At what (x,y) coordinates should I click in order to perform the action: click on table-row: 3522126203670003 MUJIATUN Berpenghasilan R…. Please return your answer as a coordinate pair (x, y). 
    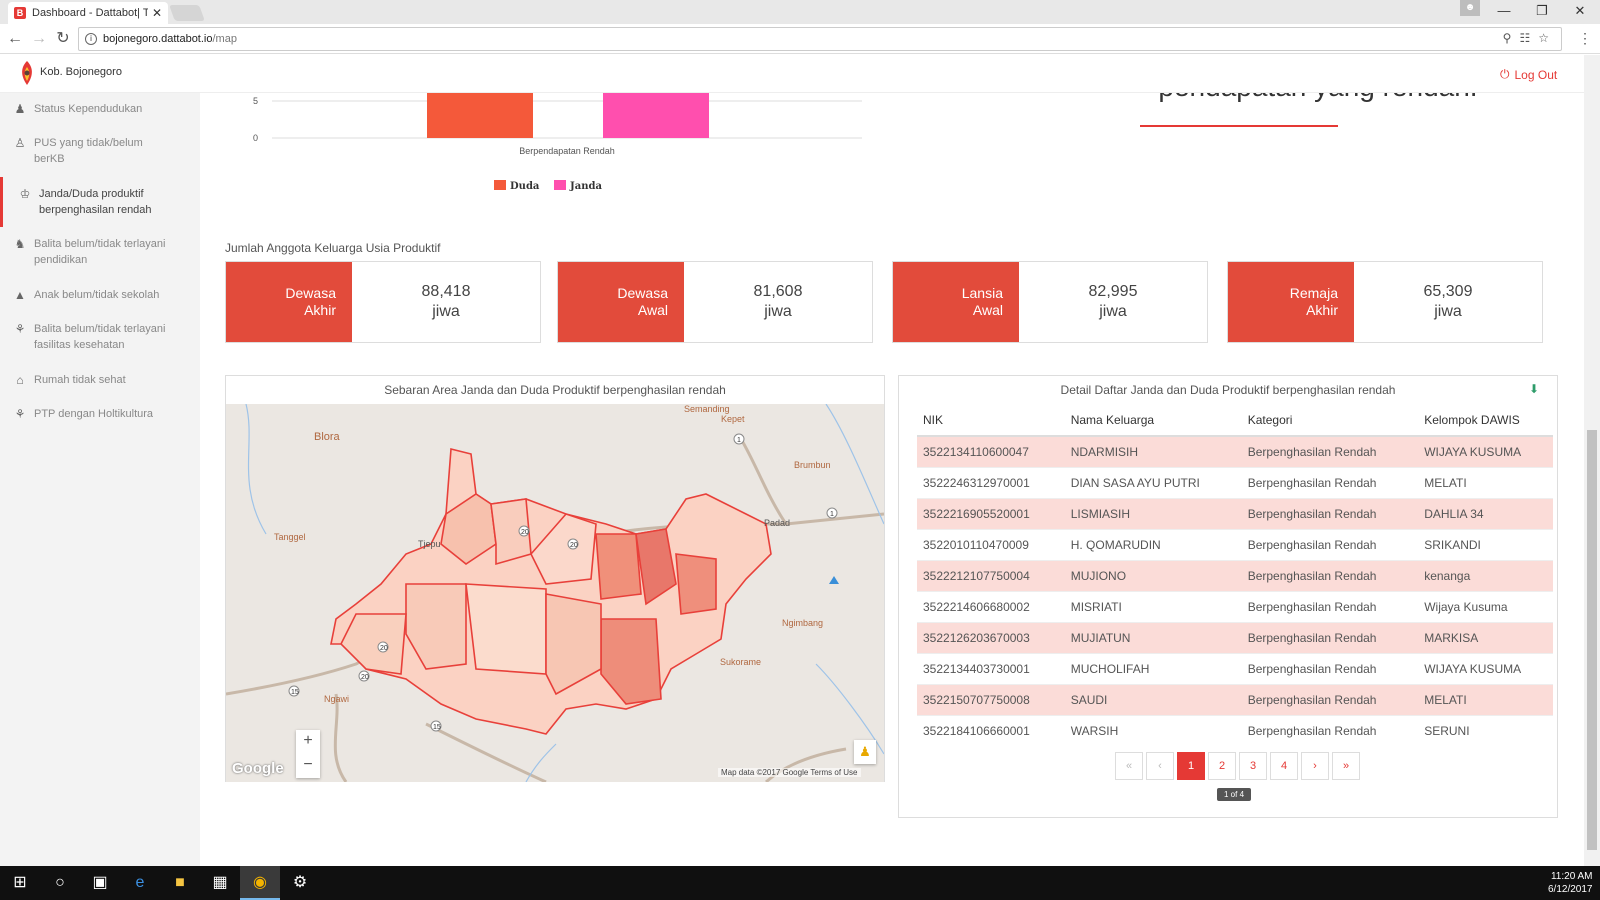
    Looking at the image, I should click on (1235, 637).